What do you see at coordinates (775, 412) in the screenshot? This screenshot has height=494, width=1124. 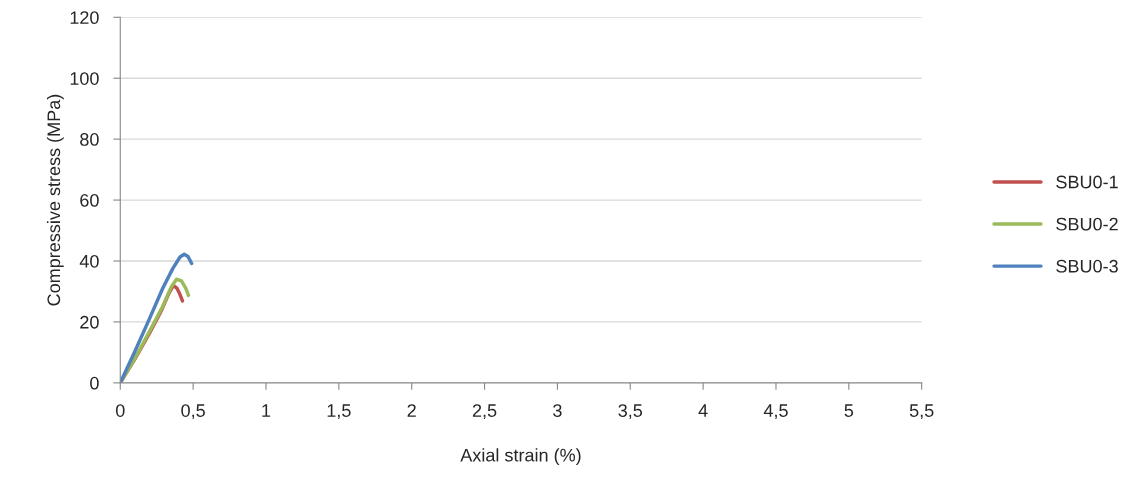 I see `x-tick-label: 4,5` at bounding box center [775, 412].